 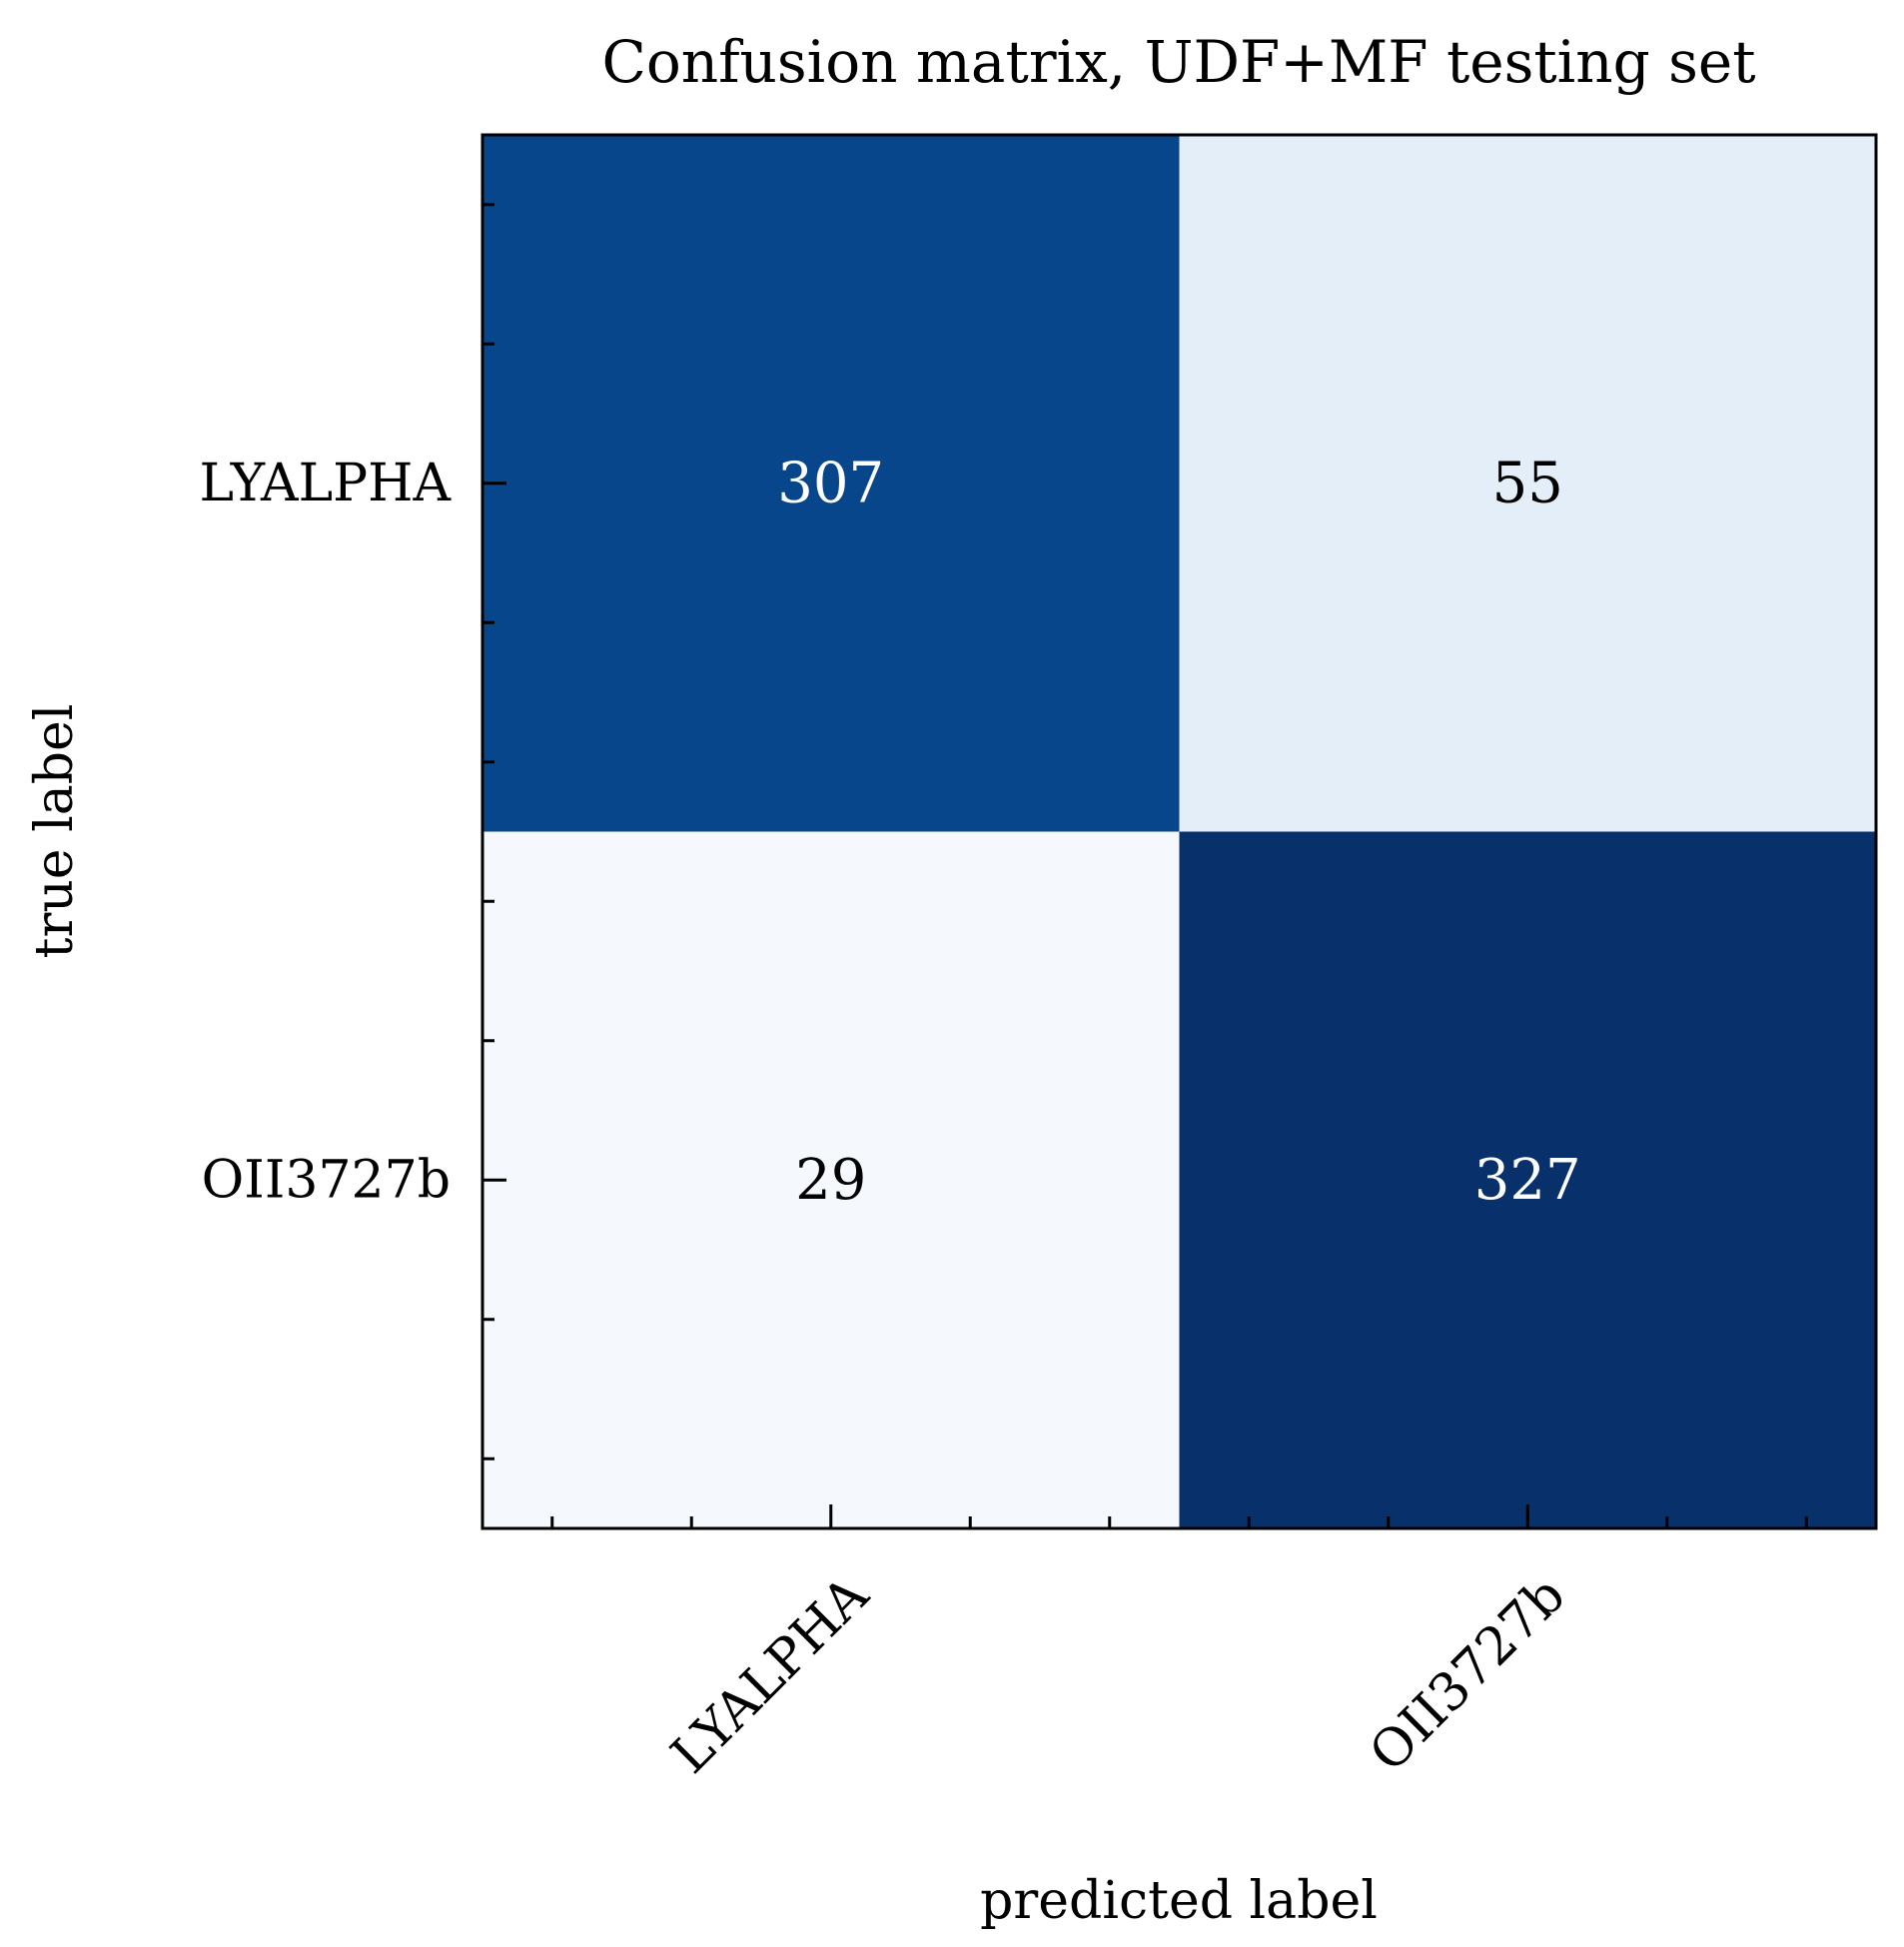 What do you see at coordinates (1178, 62) in the screenshot?
I see `chart-title: Confusion matrix, UDF+MF testing set` at bounding box center [1178, 62].